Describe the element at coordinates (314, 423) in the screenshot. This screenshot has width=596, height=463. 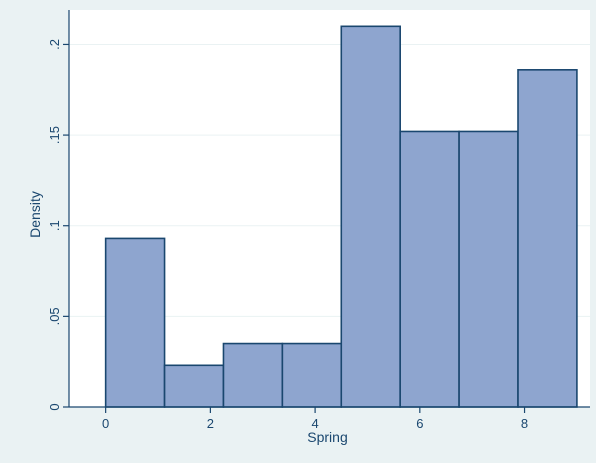
I see `x-tick-label: 4` at that location.